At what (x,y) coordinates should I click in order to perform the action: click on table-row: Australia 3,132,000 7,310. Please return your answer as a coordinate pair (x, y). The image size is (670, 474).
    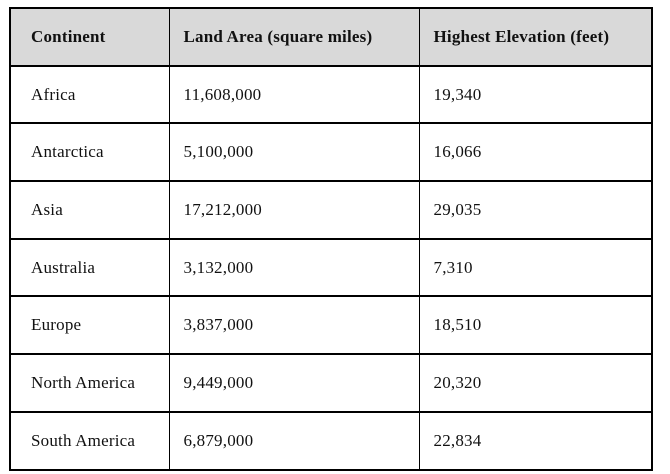
    Looking at the image, I should click on (331, 267).